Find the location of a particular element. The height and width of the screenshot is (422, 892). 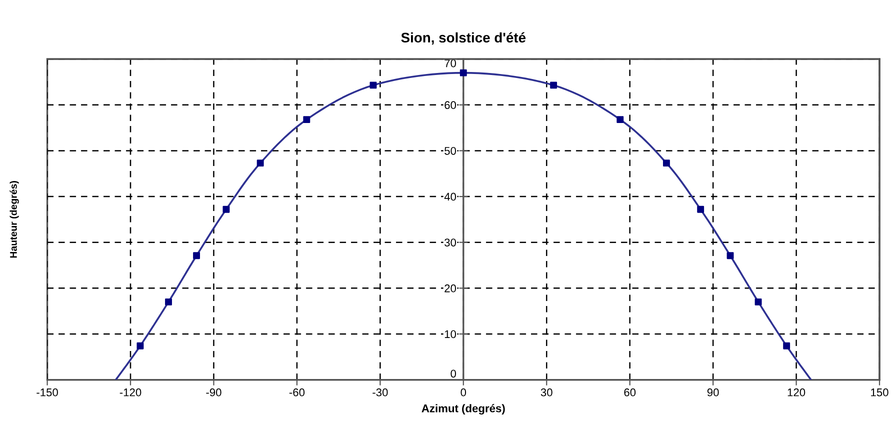

x-tick-label: -150 is located at coordinates (47, 392).